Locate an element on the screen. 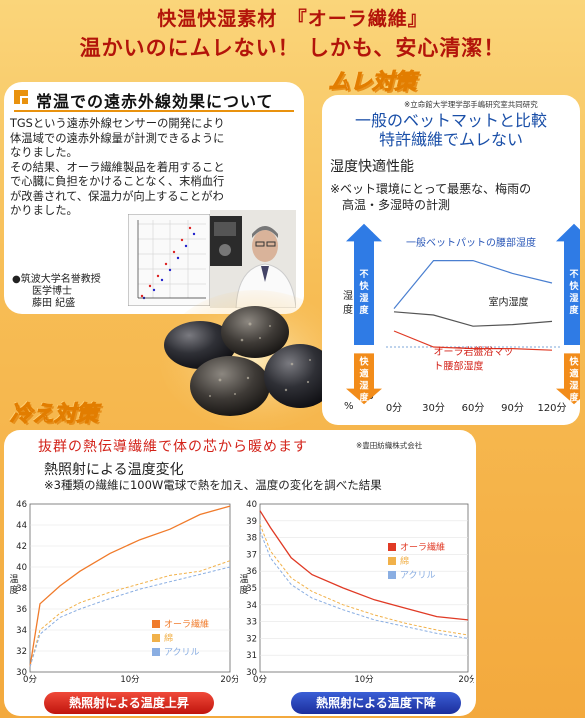  y-tick-label: 36 is located at coordinates (251, 572).